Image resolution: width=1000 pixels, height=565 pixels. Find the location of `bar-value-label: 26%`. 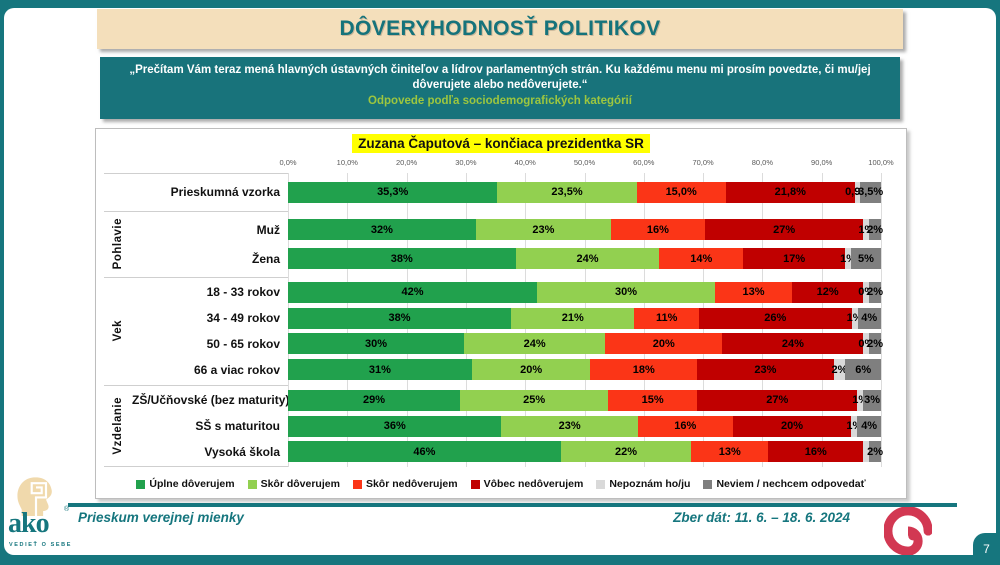

bar-value-label: 26% is located at coordinates (775, 318).